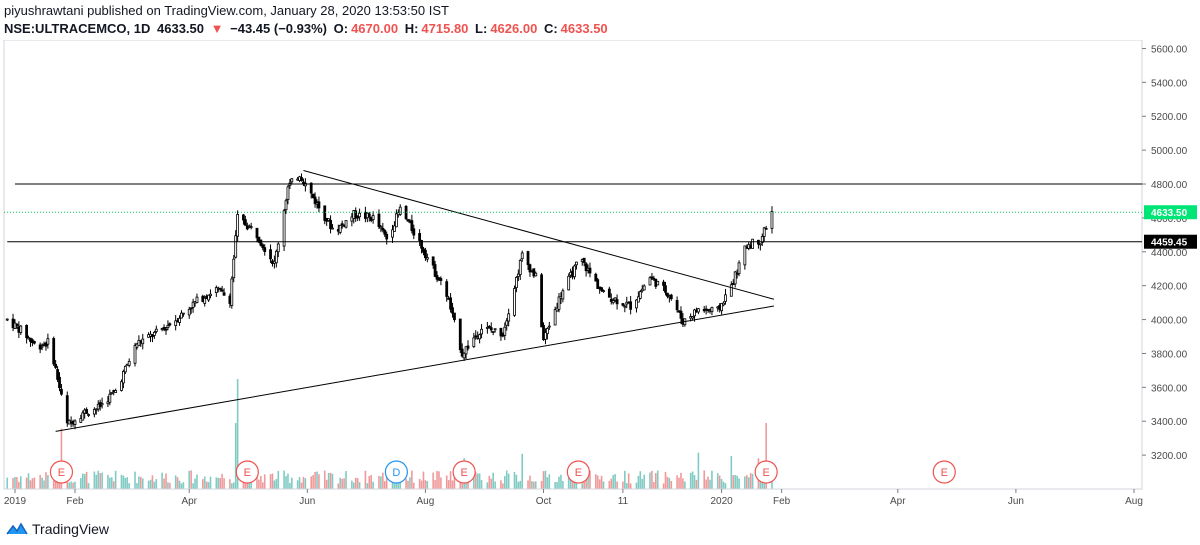  I want to click on y-tick-label: 4800.00, so click(1169, 185).